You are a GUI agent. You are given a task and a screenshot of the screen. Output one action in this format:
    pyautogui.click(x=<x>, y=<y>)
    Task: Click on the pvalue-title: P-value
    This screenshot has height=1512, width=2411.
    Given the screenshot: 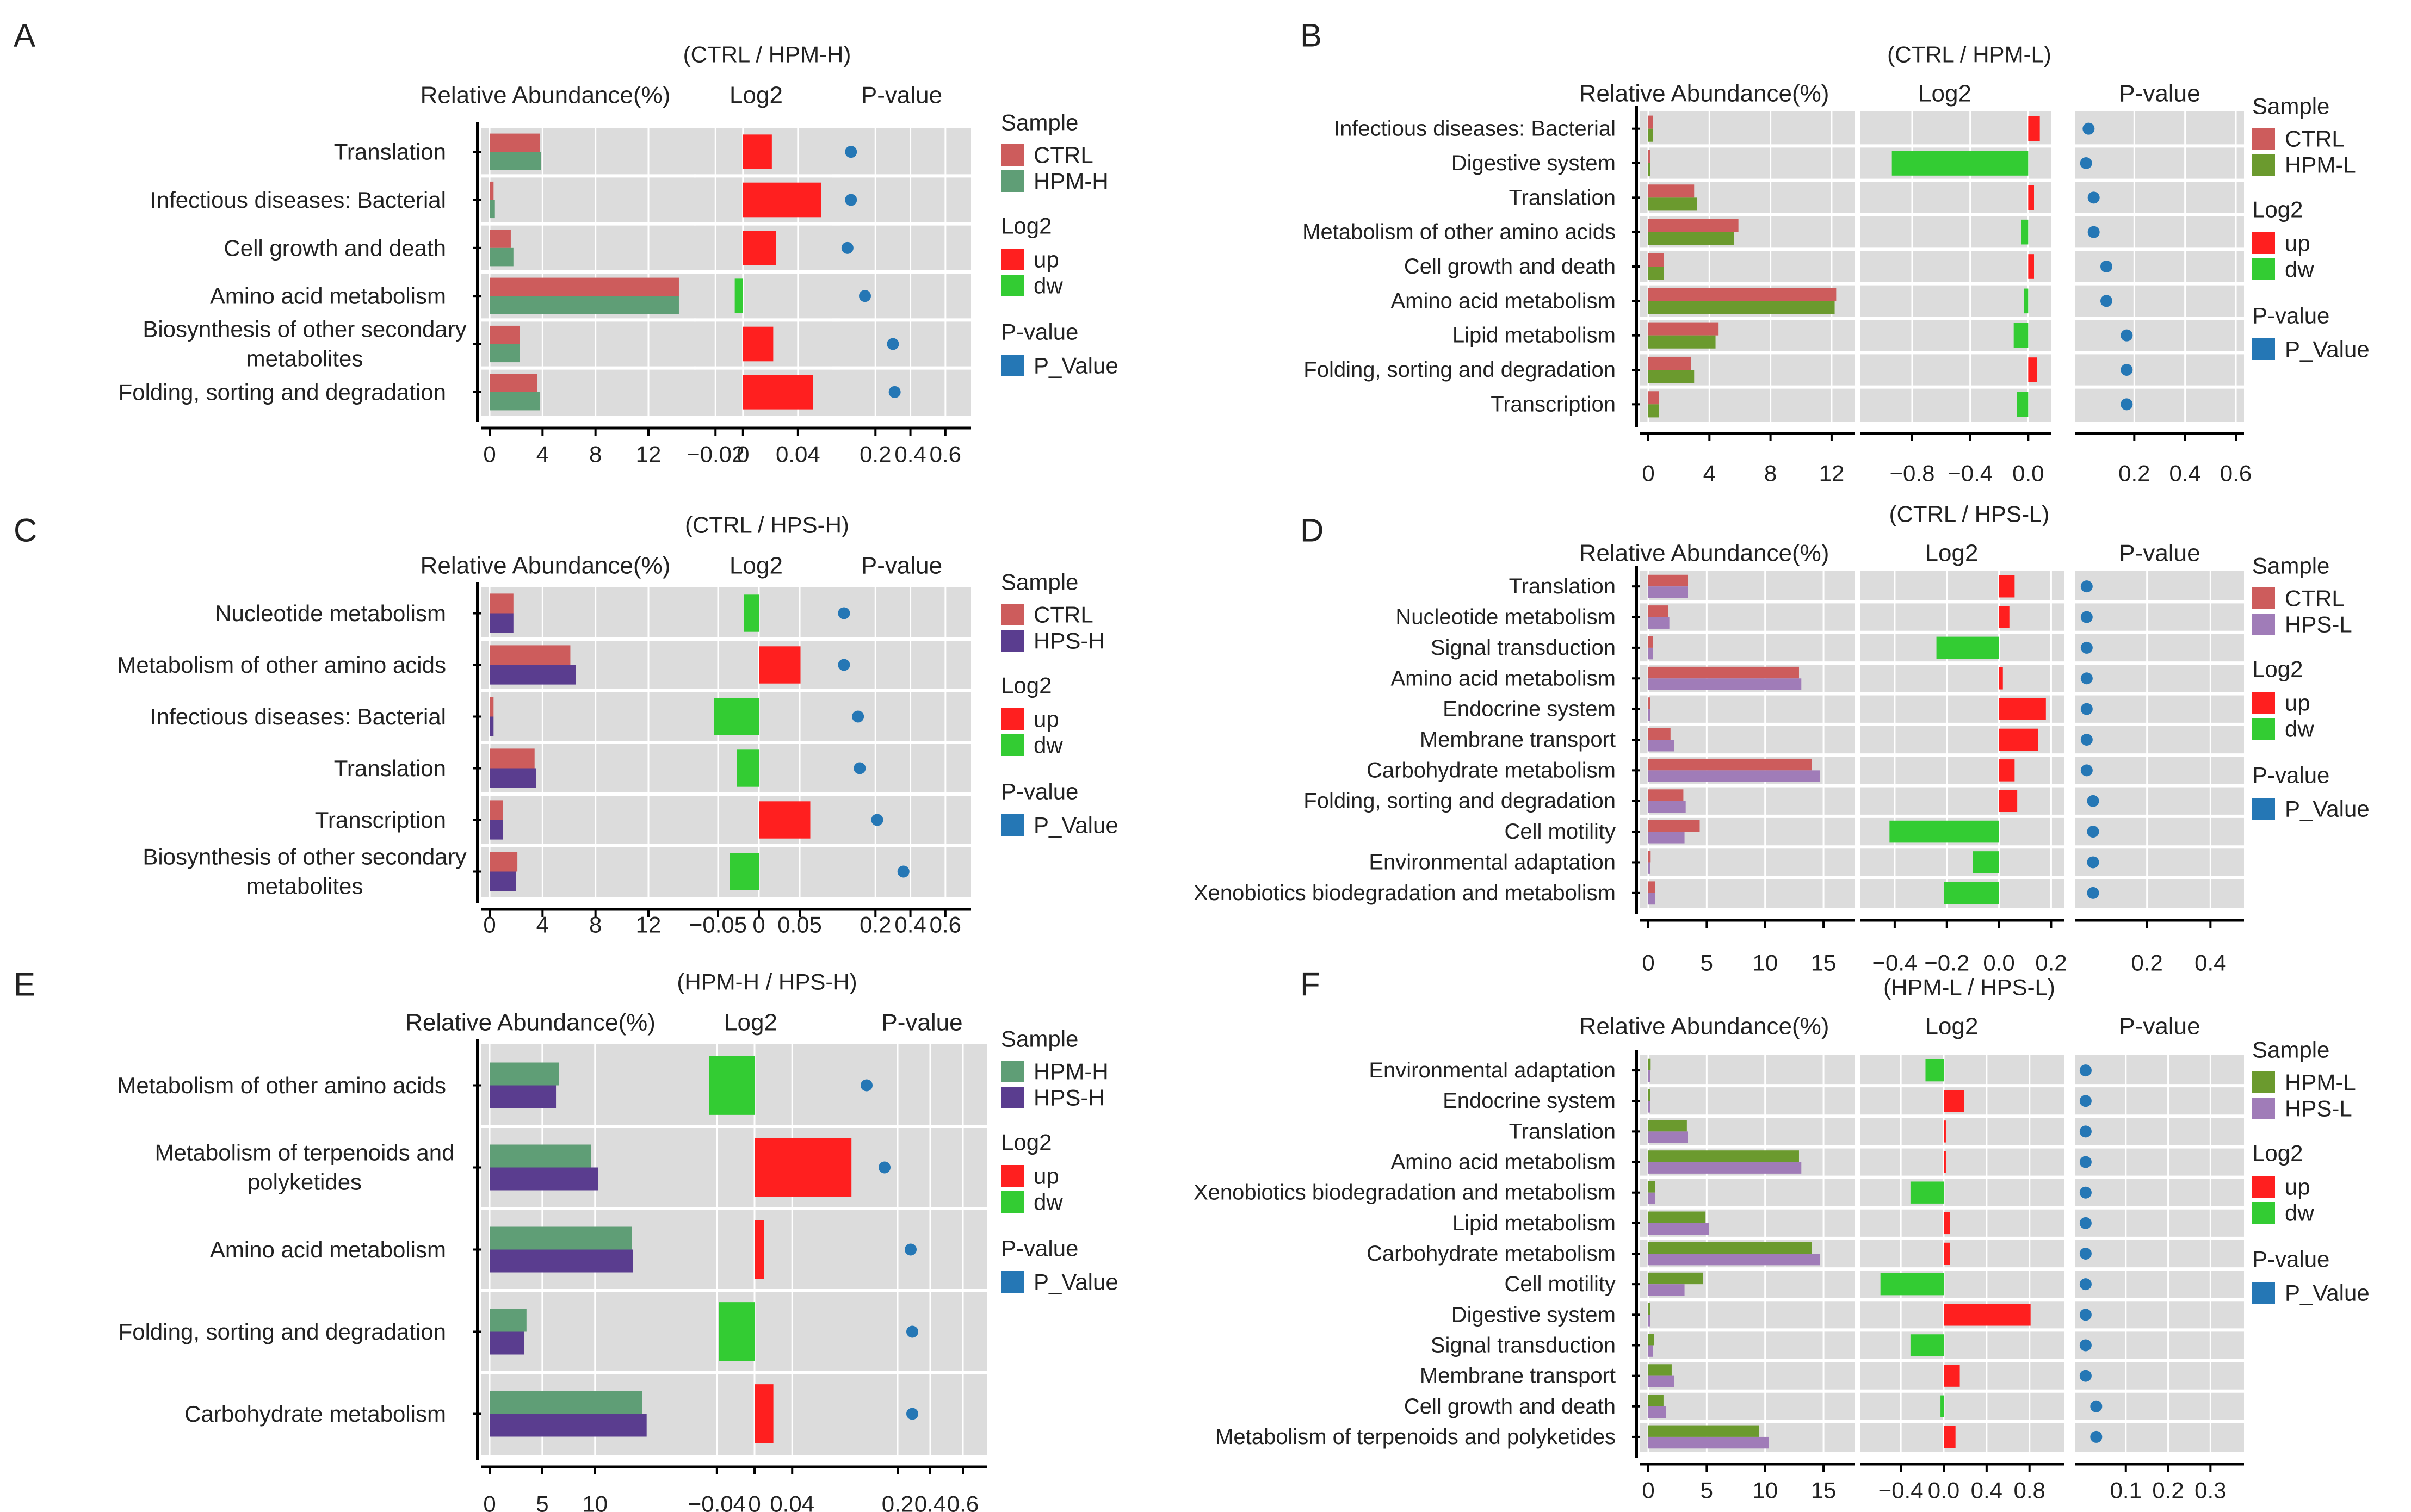 What is the action you would take?
    pyautogui.click(x=2159, y=94)
    